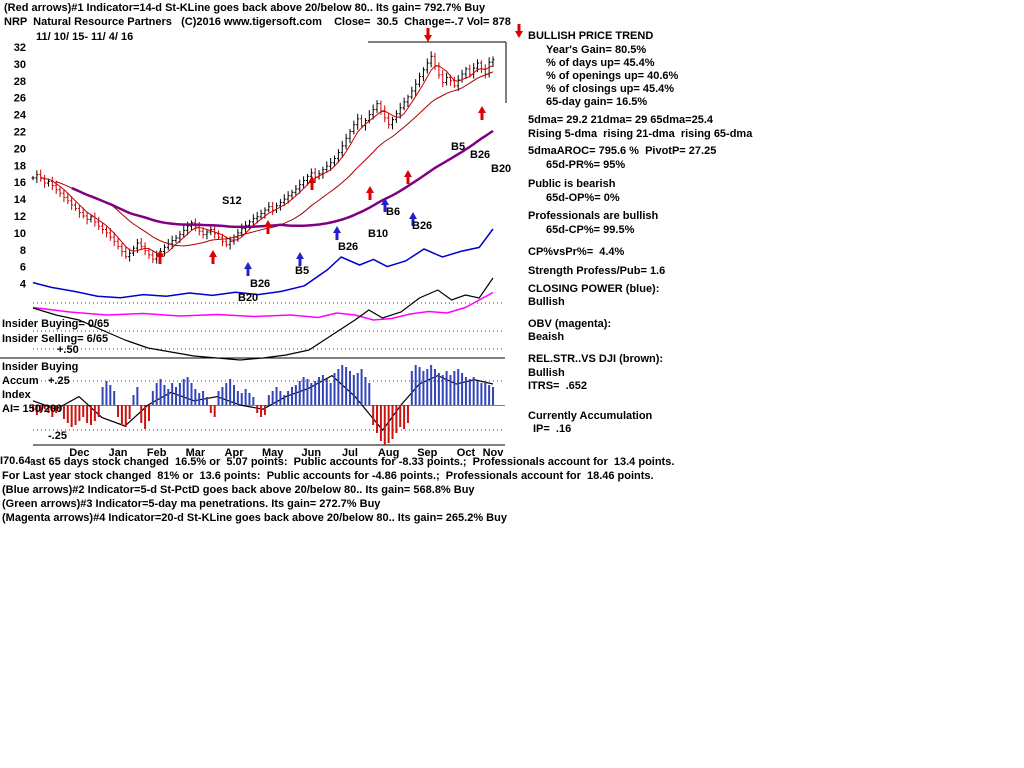  I want to click on price-axis-label: 18, so click(20, 166).